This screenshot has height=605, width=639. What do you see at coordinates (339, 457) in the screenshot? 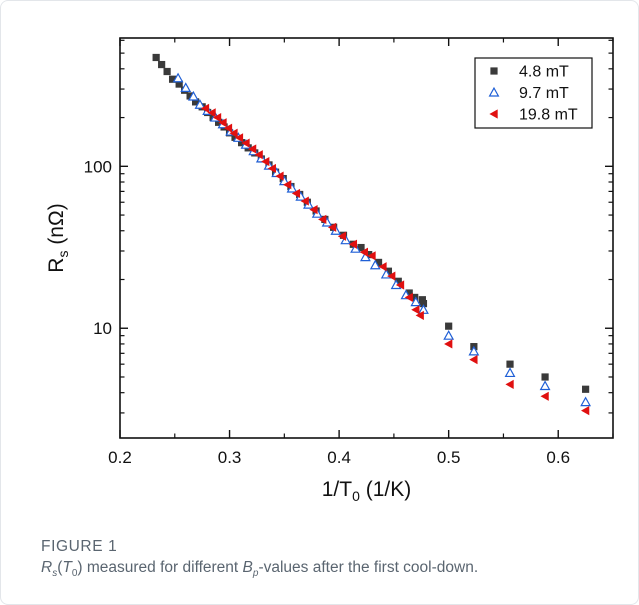
I see `x-tick-label: 0.4` at bounding box center [339, 457].